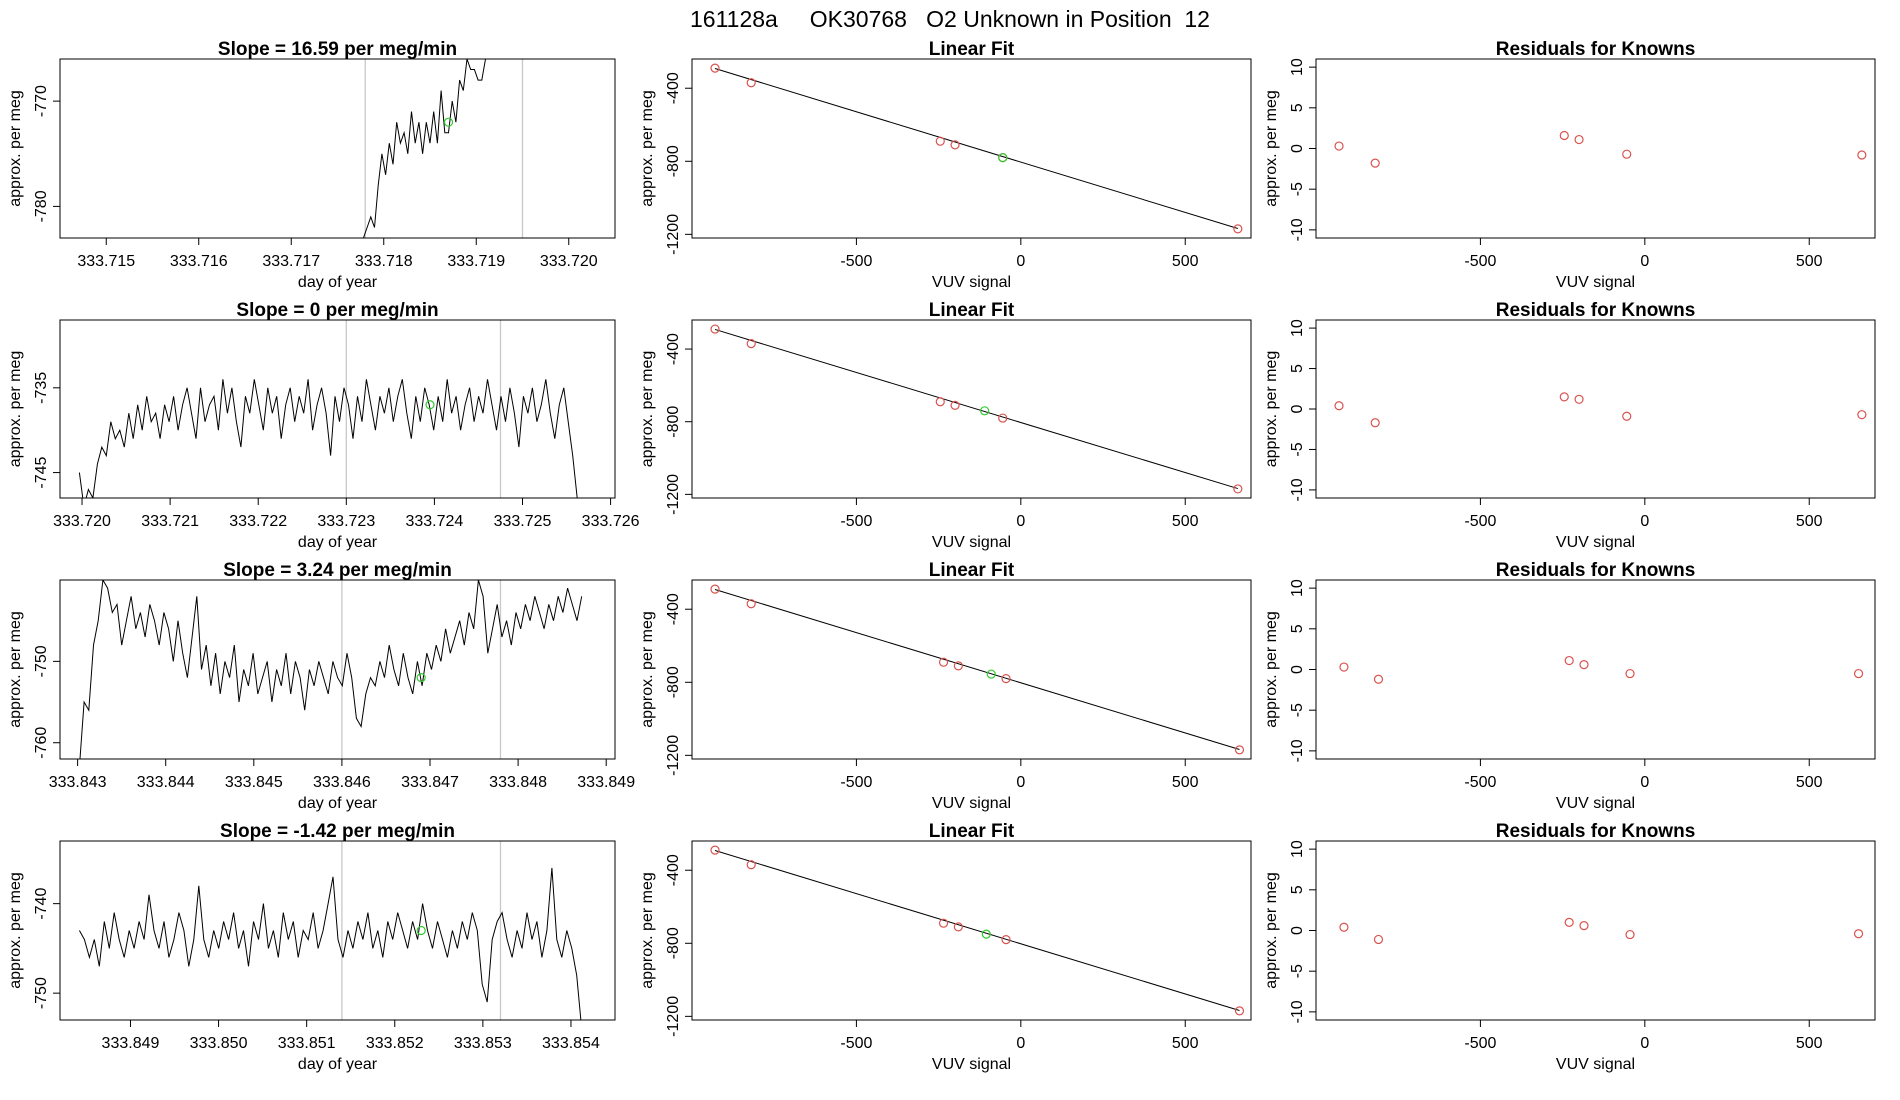  What do you see at coordinates (41, 472) in the screenshot?
I see `y-tick-label: -745` at bounding box center [41, 472].